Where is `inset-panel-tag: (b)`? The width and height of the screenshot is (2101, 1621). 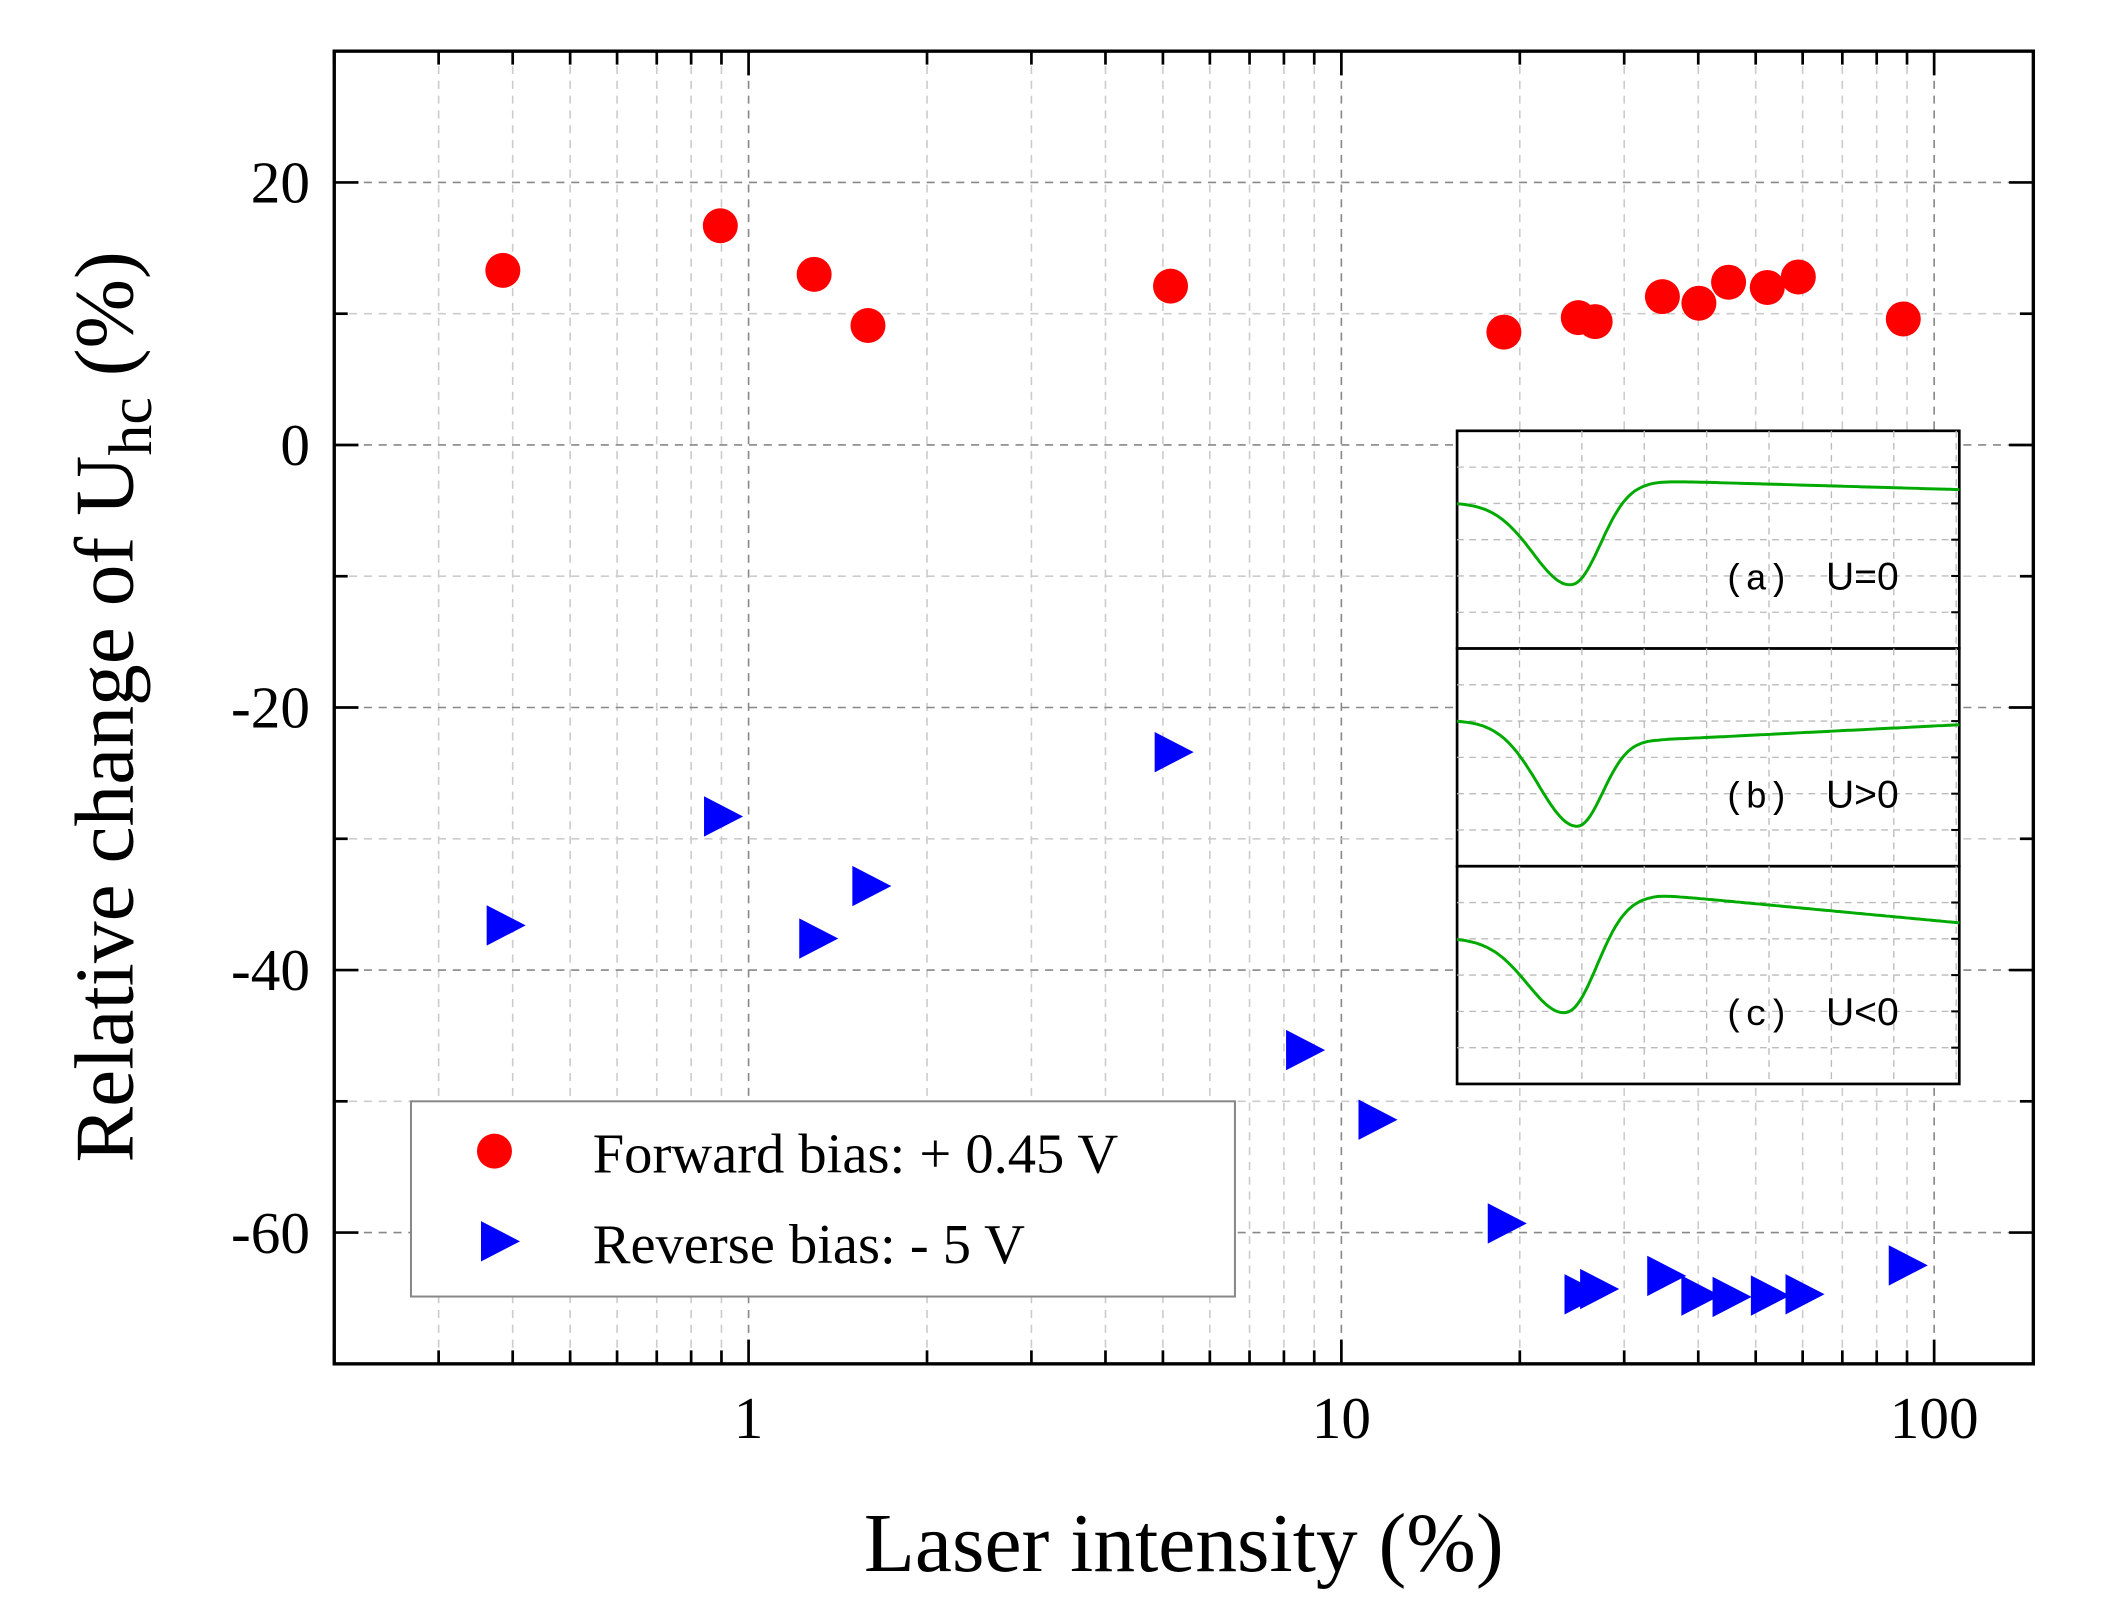
inset-panel-tag: (b) is located at coordinates (1756, 797).